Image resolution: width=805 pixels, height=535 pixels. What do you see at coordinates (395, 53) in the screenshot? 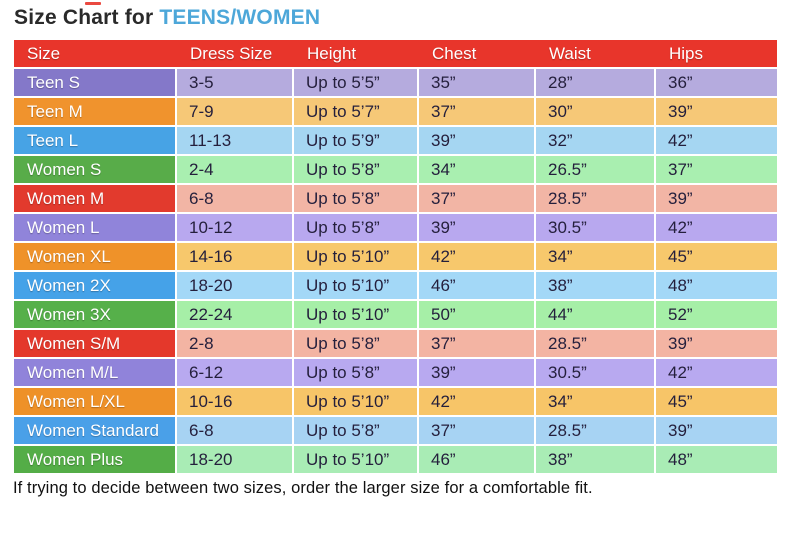
I see `table-header-row: Size Dress Size Height Chest Waist Hips` at bounding box center [395, 53].